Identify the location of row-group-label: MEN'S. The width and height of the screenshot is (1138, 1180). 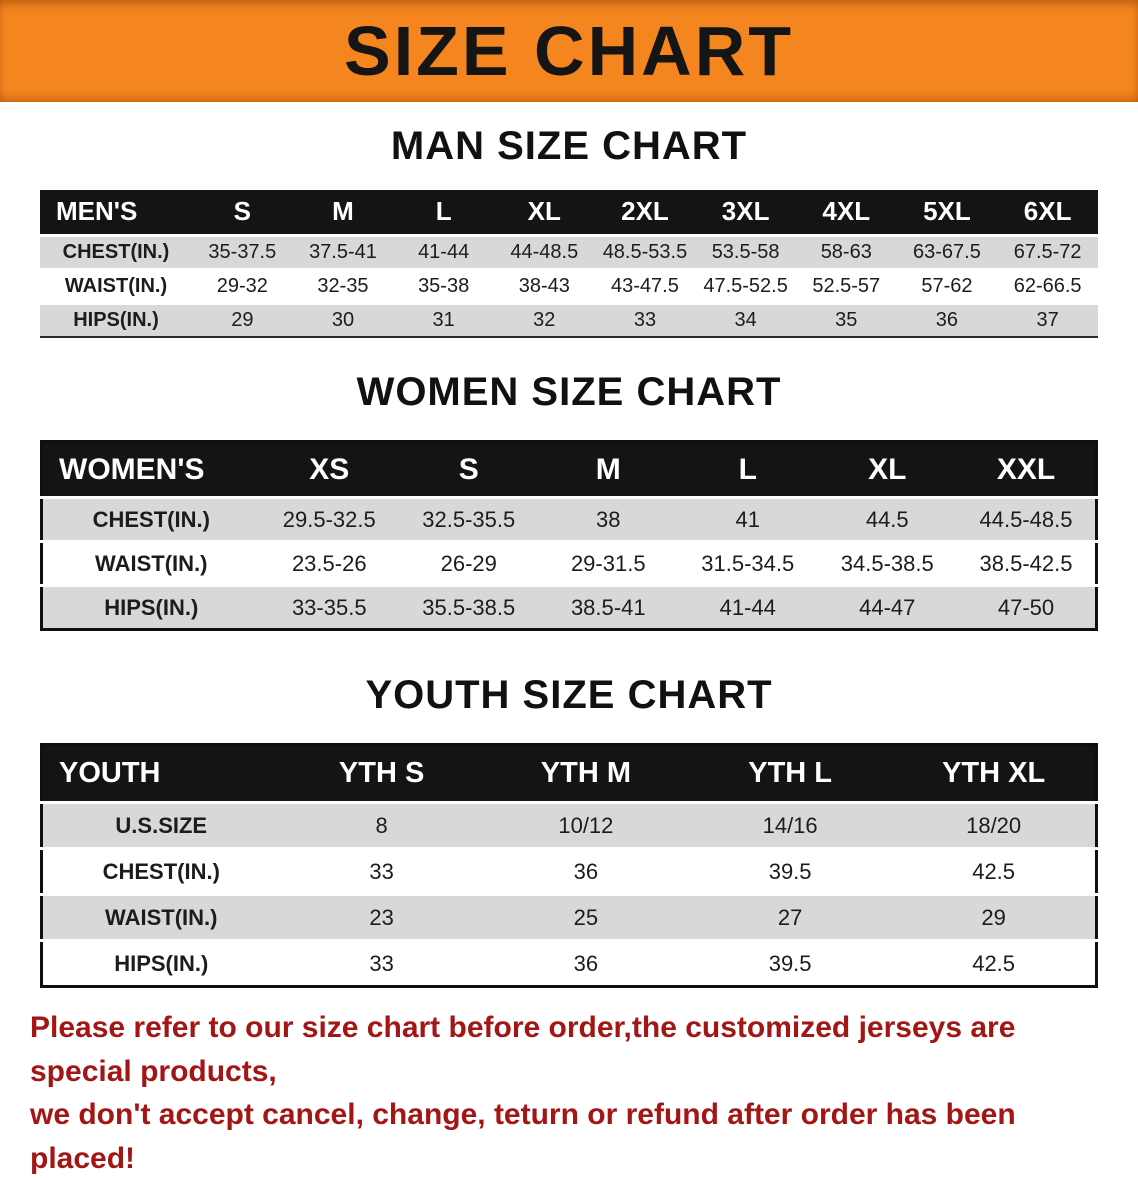
(116, 212).